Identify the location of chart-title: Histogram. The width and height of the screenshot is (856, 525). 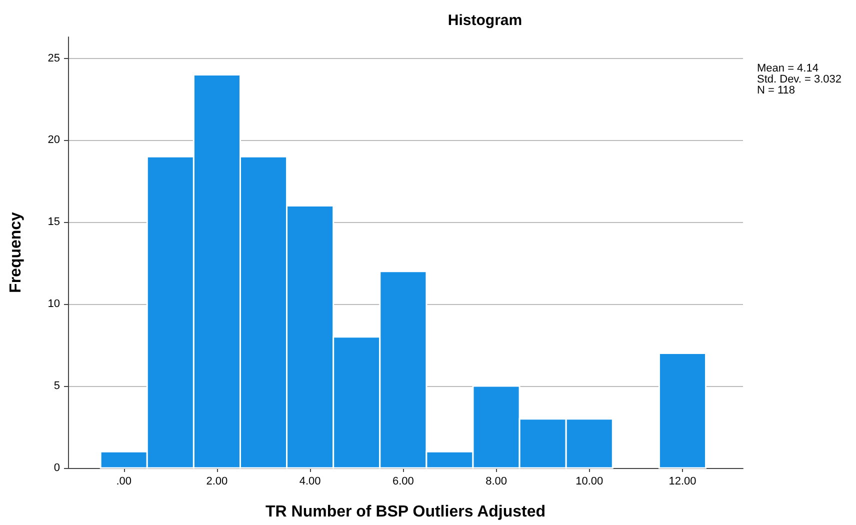
(485, 20).